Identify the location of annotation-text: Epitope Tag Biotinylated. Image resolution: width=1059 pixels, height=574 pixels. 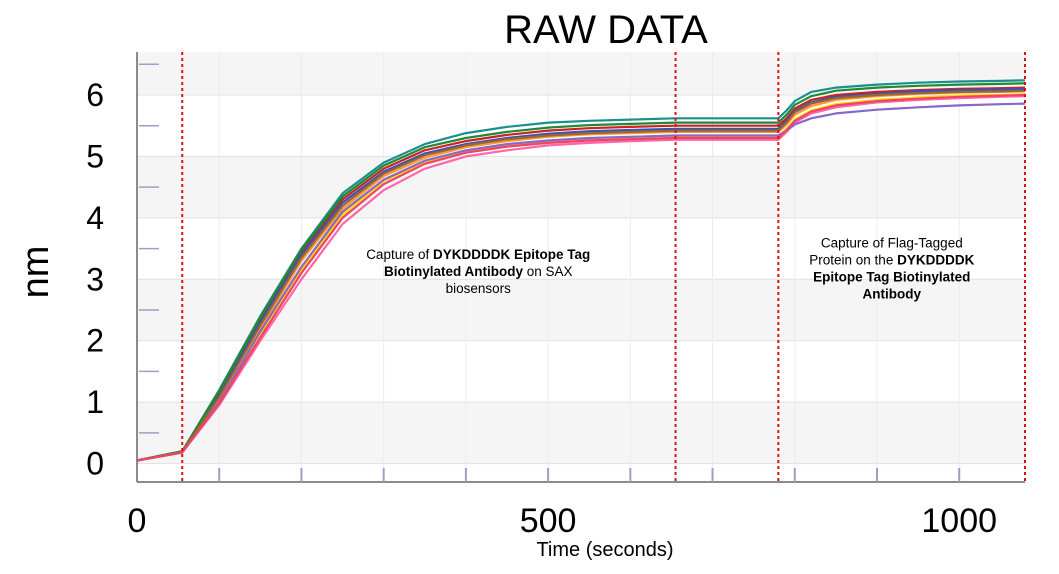
(891, 277).